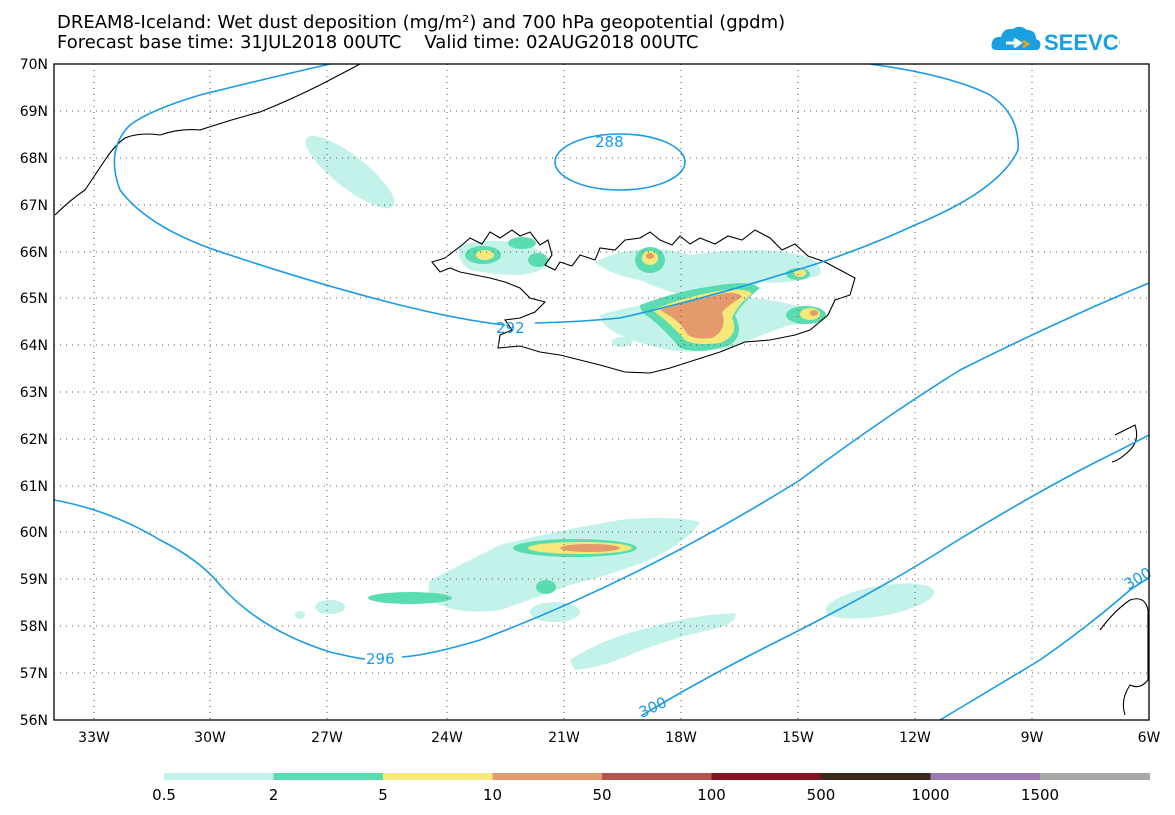 The height and width of the screenshot is (815, 1175). Describe the element at coordinates (34, 253) in the screenshot. I see `lat-label: 66N` at that location.